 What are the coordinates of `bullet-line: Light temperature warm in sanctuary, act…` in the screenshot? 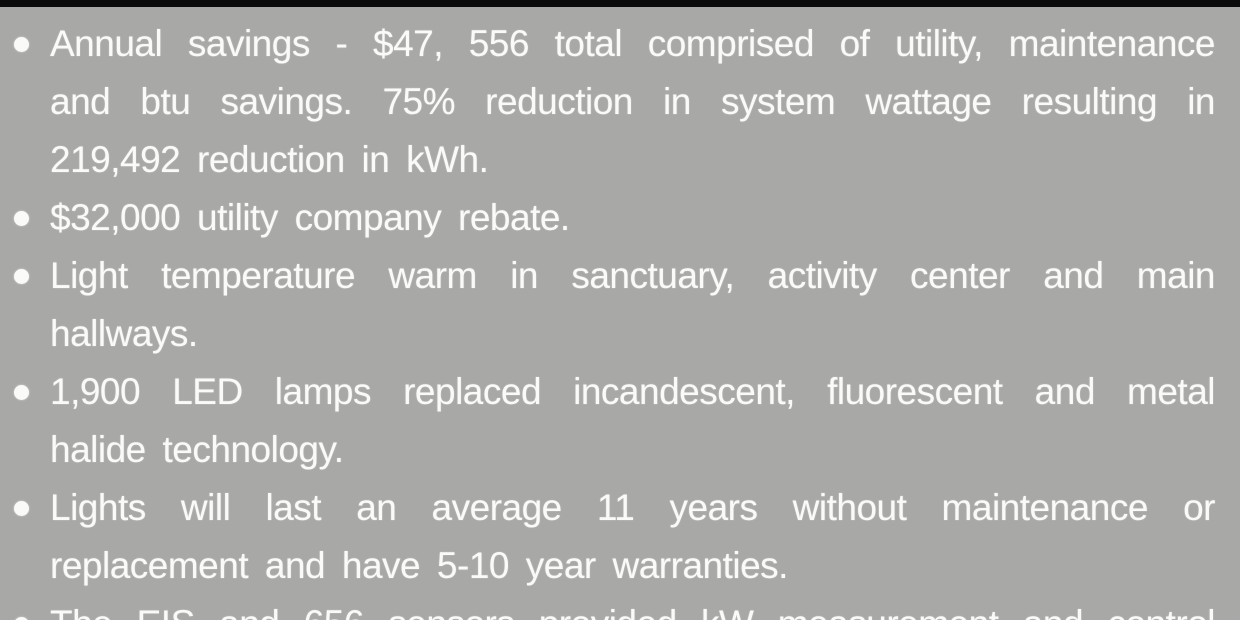 It's located at (633, 275).